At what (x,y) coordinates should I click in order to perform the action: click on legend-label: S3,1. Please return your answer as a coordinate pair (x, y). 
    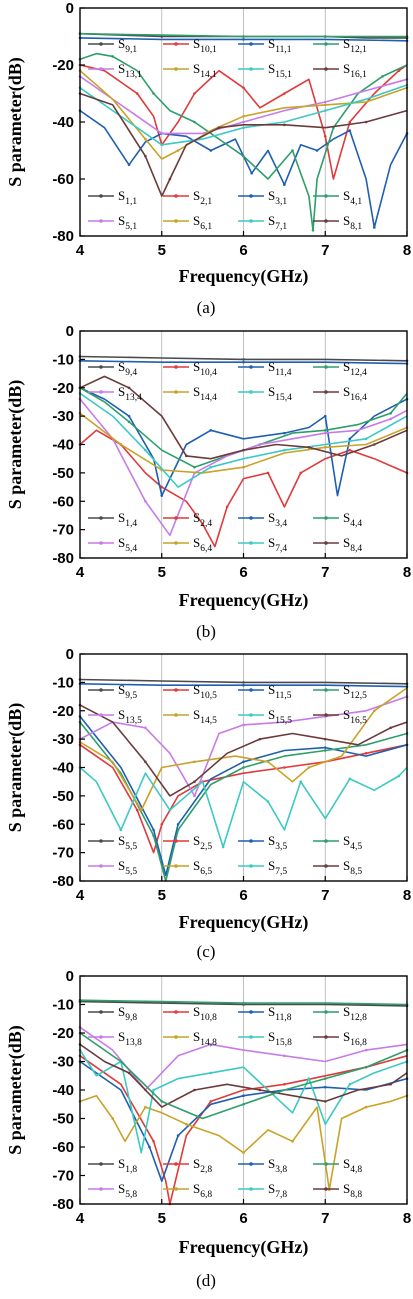
    Looking at the image, I should click on (277, 197).